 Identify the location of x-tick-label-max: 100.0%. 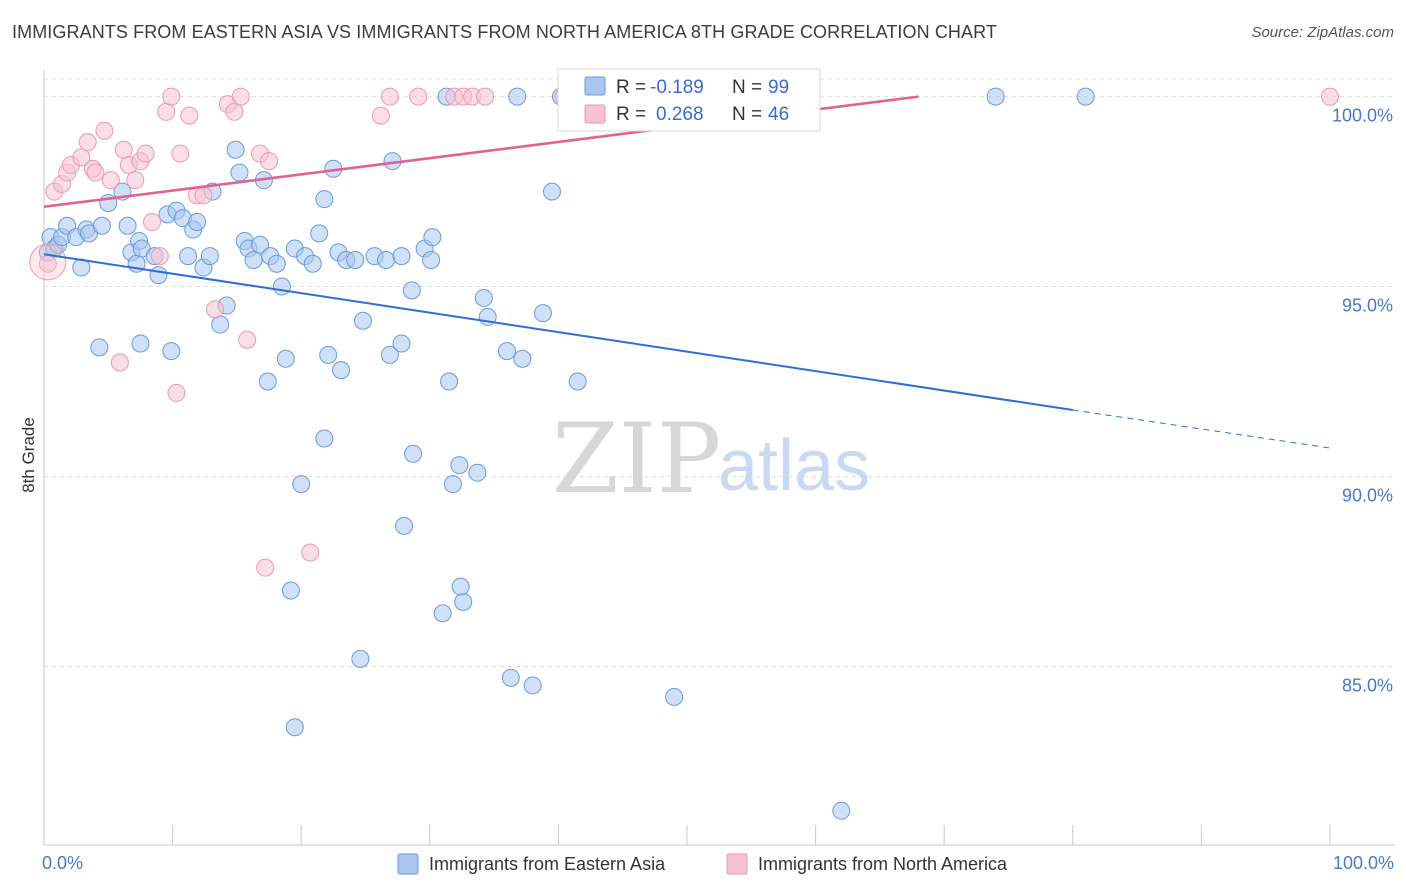
(1363, 863).